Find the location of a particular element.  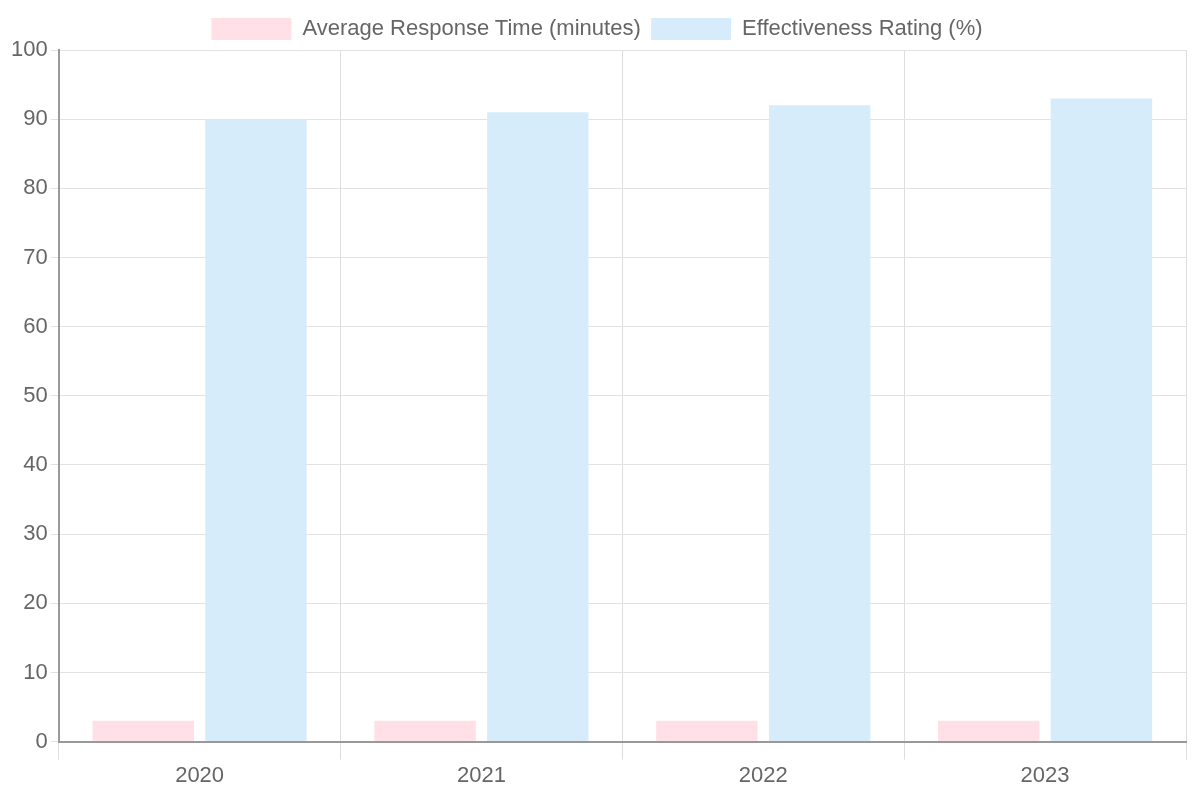

y-tick-label: 30 is located at coordinates (35, 533).